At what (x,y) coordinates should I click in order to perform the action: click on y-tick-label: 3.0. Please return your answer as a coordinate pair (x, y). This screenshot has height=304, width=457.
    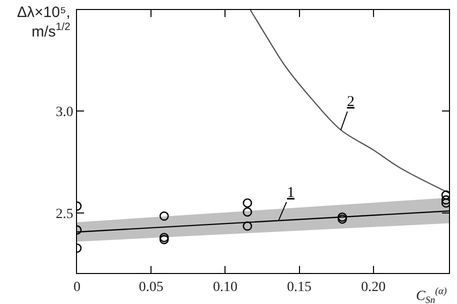
    Looking at the image, I should click on (65, 112).